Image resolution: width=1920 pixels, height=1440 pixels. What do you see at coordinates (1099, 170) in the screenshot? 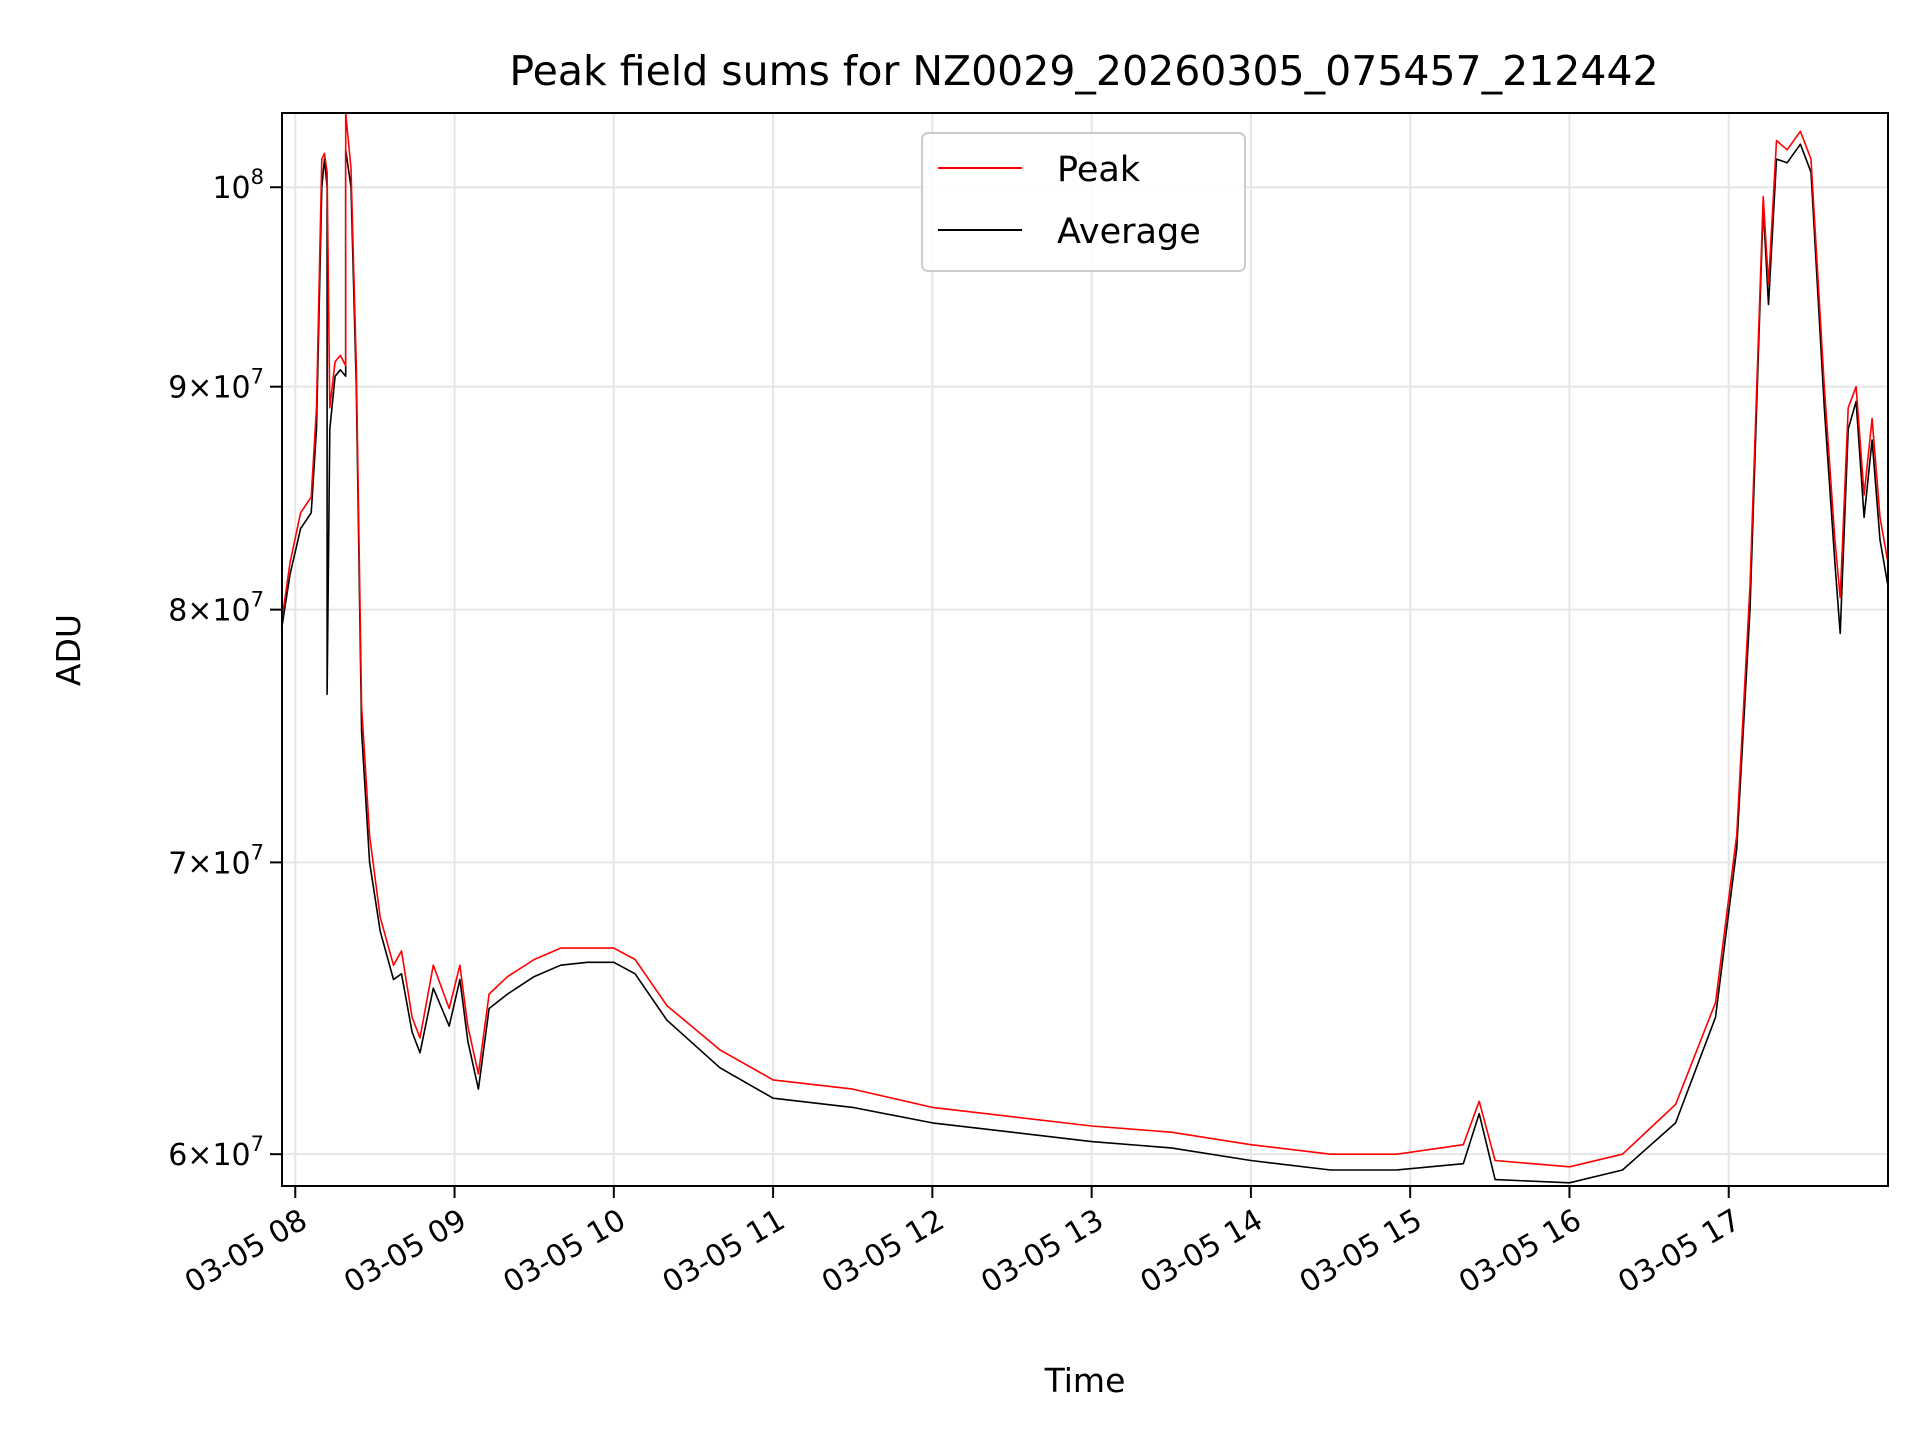
I see `legend-label-peak: Peak` at bounding box center [1099, 170].